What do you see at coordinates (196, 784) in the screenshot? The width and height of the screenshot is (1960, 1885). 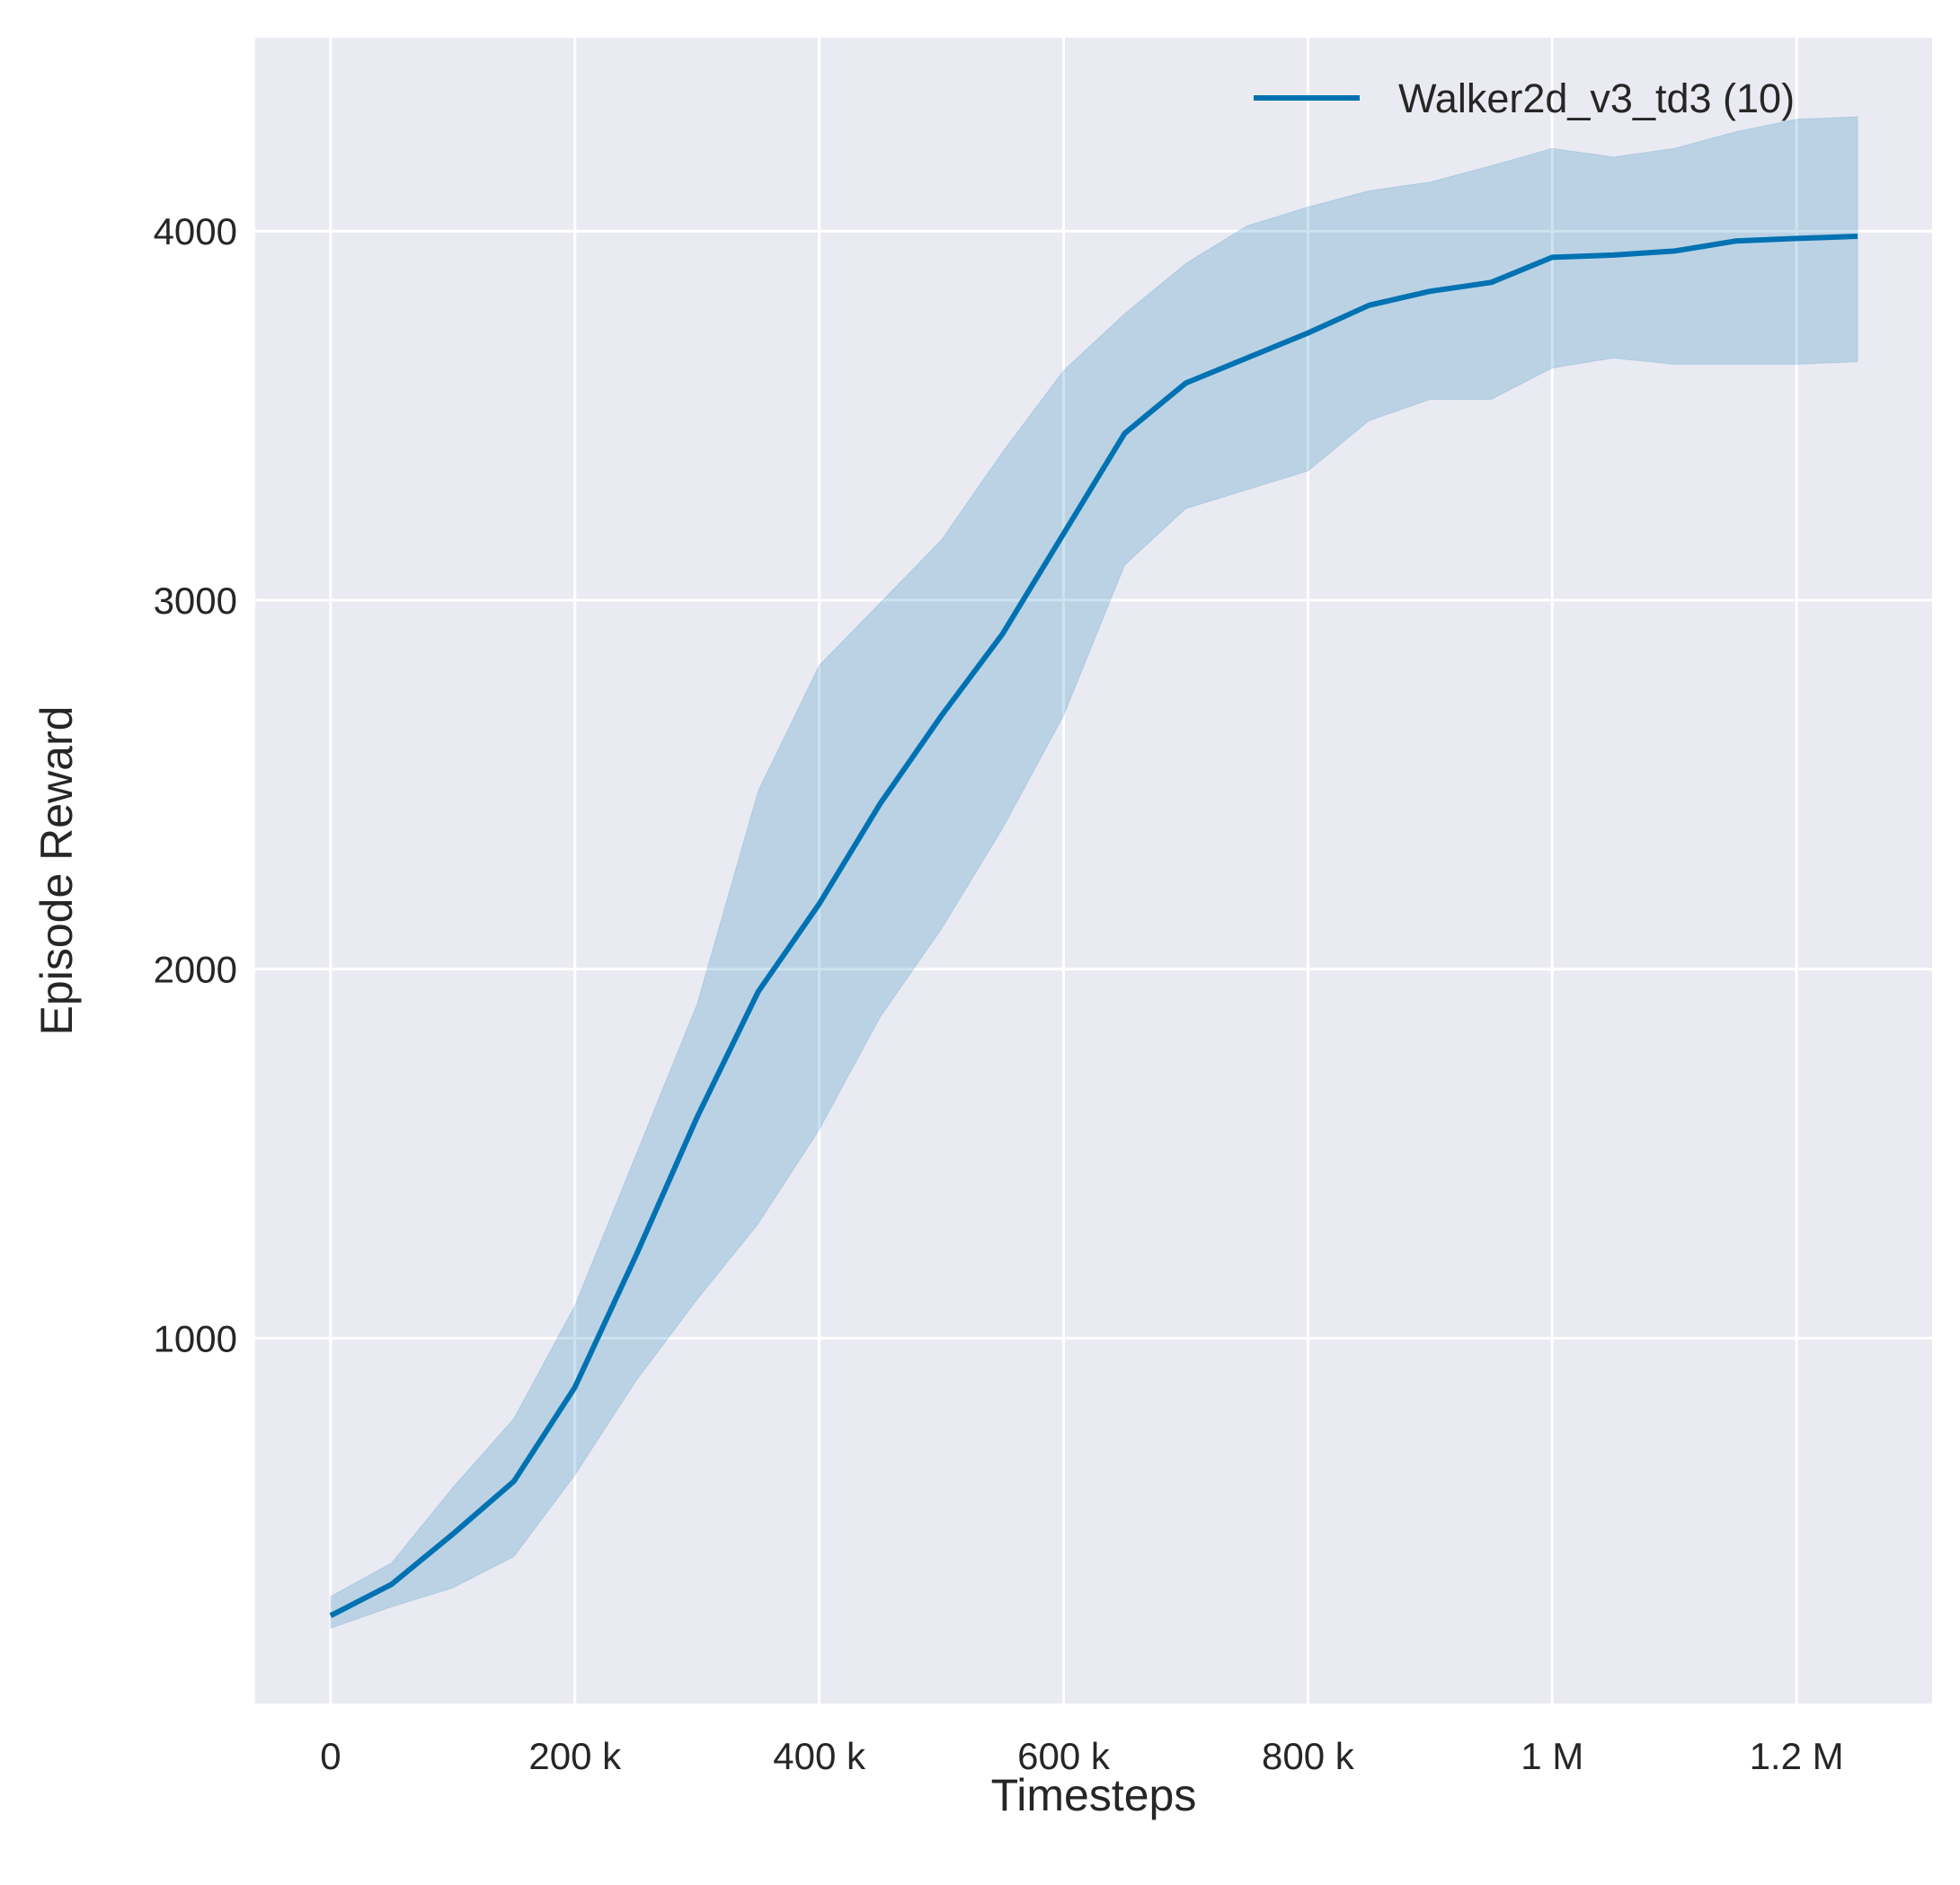 I see `y-tick-labels: 1000 2000 3000 4000` at bounding box center [196, 784].